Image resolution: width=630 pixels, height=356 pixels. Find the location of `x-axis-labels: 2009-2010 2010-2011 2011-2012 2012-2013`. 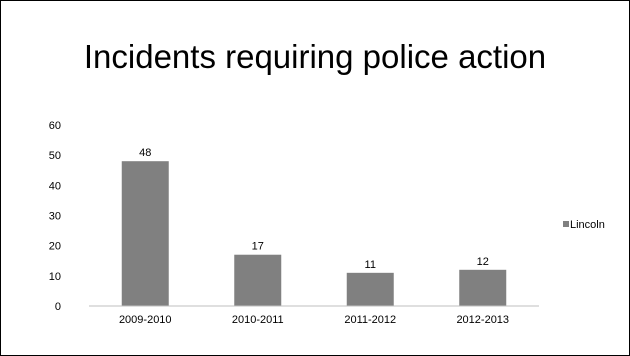

x-axis-labels: 2009-2010 2010-2011 2011-2012 2012-2013 is located at coordinates (314, 320).